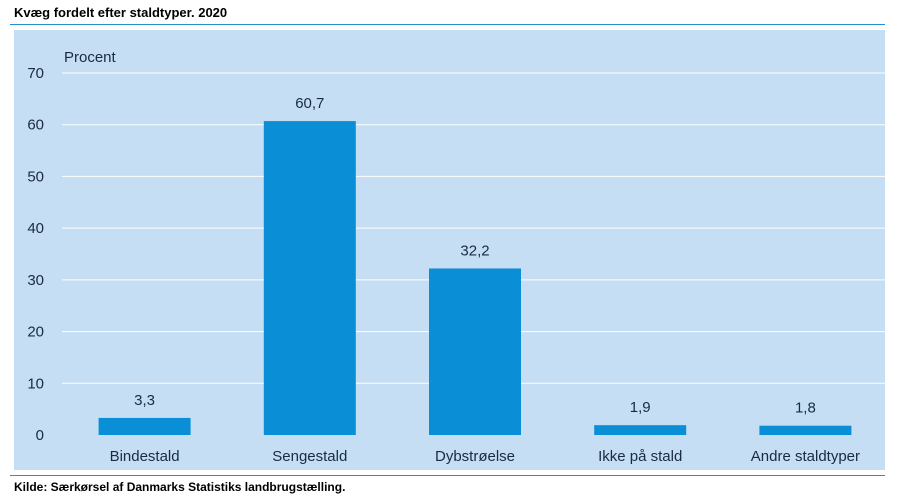  I want to click on y-tick-label: 60, so click(35, 125).